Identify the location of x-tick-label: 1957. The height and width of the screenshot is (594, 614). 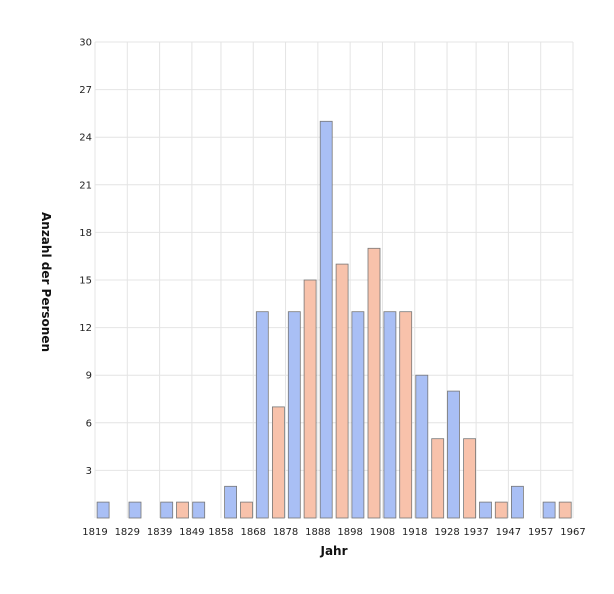
(540, 532).